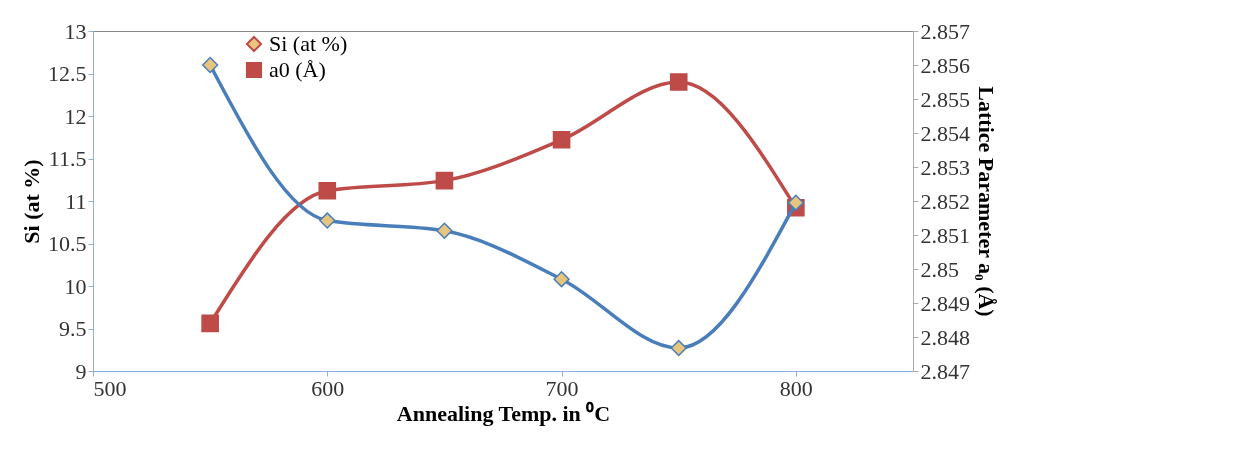 This screenshot has width=1240, height=450. What do you see at coordinates (308, 43) in the screenshot?
I see `legend-label: Si (at %)` at bounding box center [308, 43].